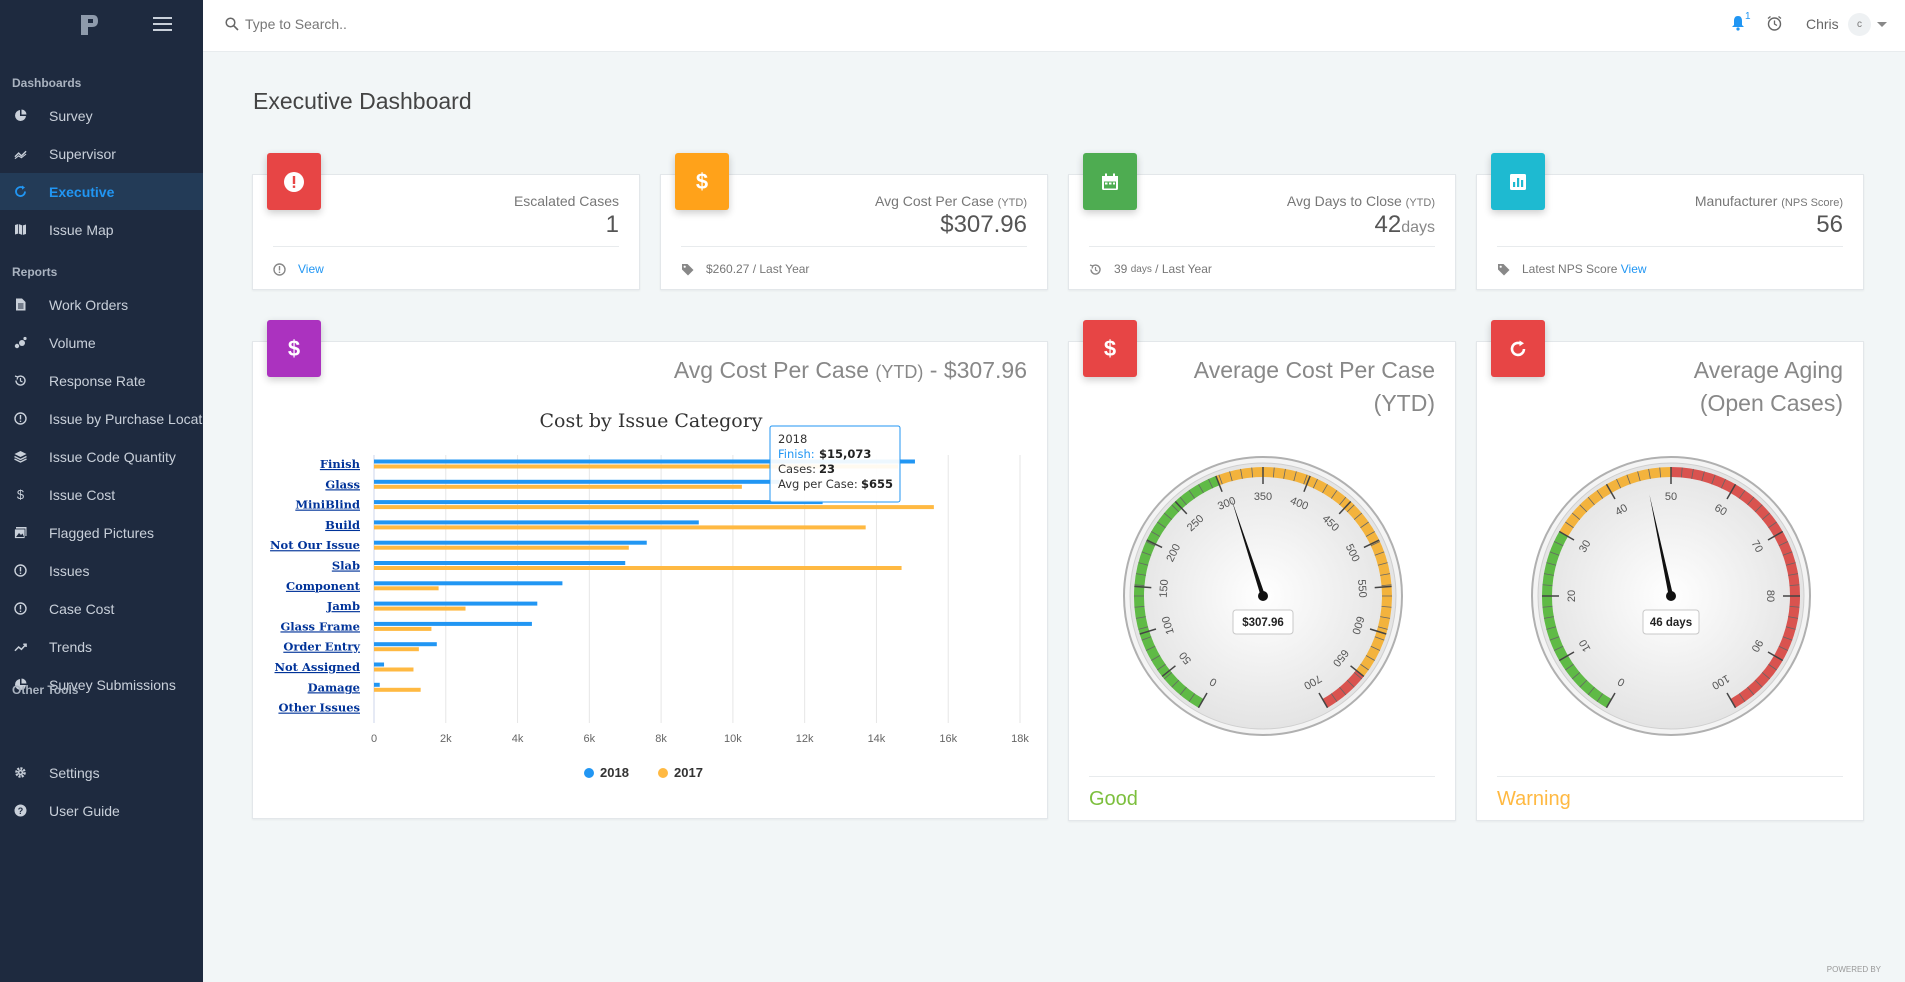 Image resolution: width=1905 pixels, height=982 pixels. What do you see at coordinates (20, 304) in the screenshot?
I see `document-icon` at bounding box center [20, 304].